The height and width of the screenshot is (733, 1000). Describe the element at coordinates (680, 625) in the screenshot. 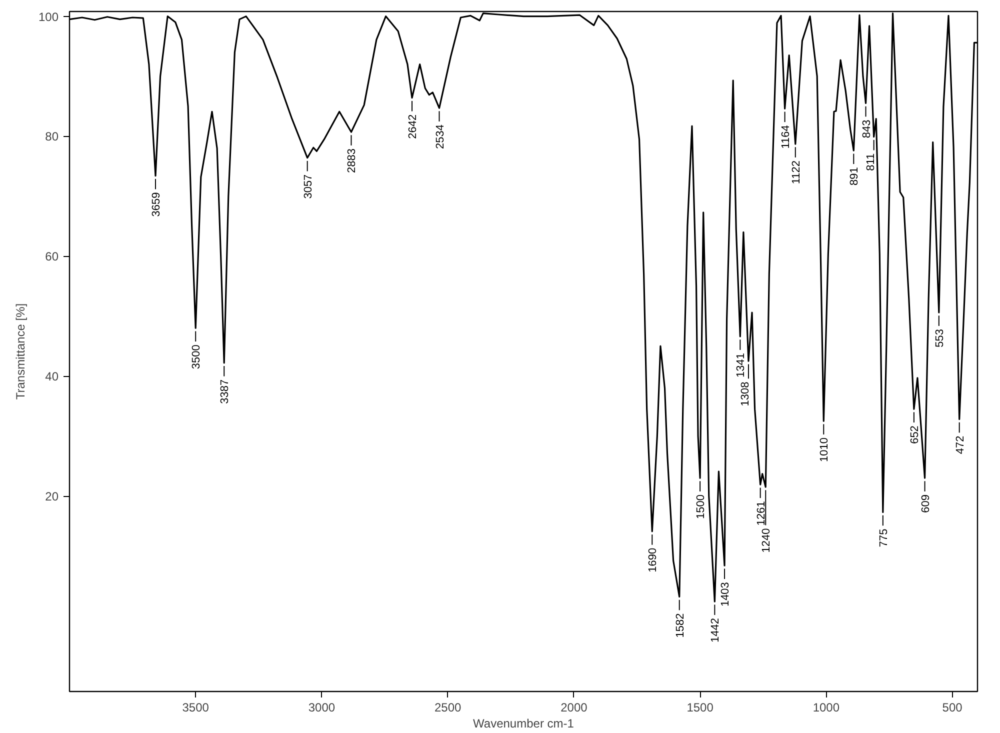

I see `annotation: 1582` at that location.